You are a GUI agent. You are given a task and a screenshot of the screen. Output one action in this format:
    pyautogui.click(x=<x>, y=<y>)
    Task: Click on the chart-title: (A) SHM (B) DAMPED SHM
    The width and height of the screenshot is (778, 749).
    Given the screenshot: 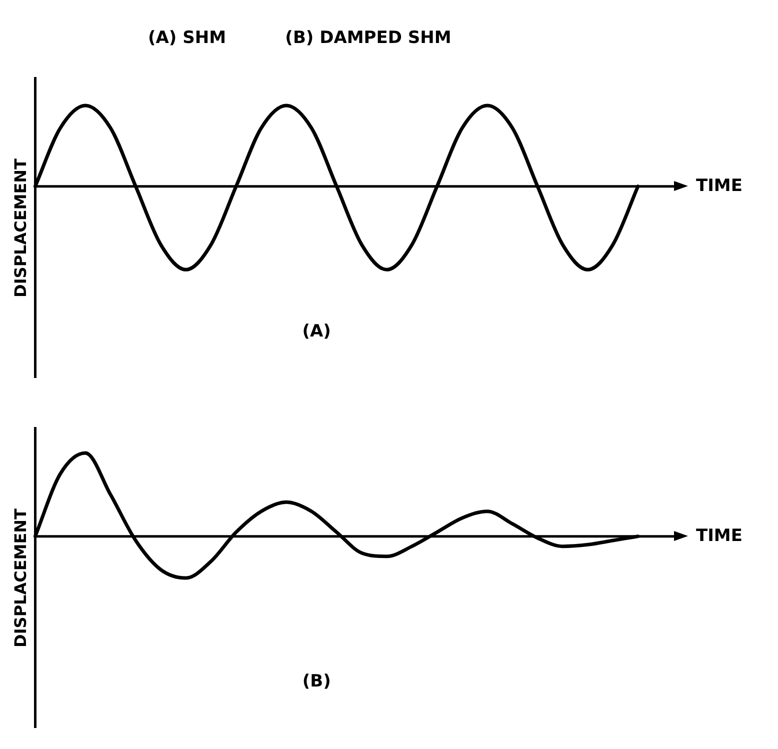 What is the action you would take?
    pyautogui.click(x=299, y=38)
    